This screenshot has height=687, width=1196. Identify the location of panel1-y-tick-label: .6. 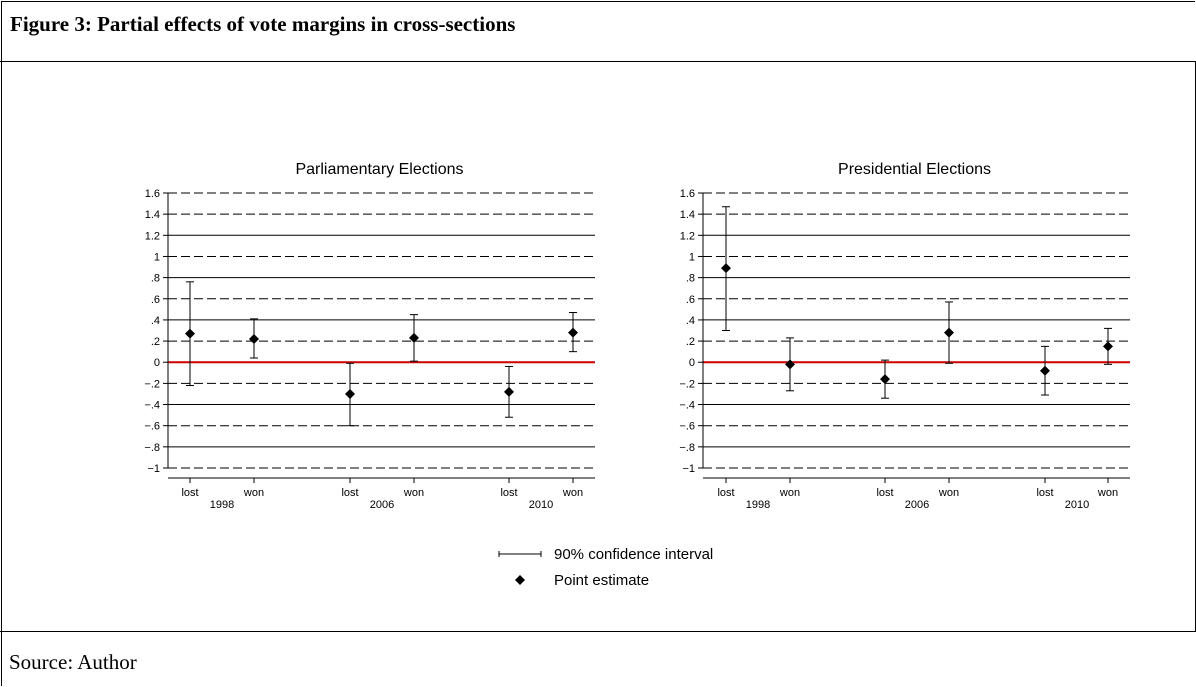
(155, 300).